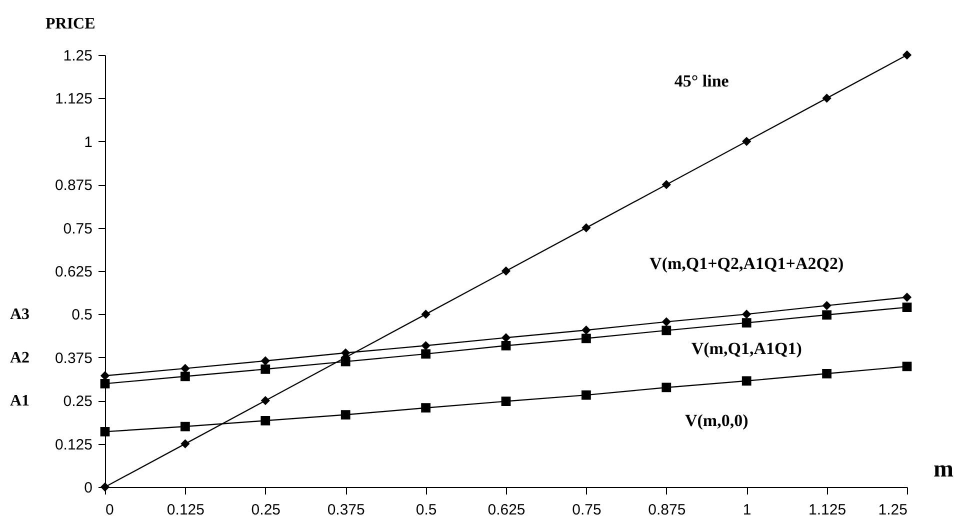 The image size is (954, 524). Describe the element at coordinates (587, 510) in the screenshot. I see `x-tick-label: 0.75` at that location.